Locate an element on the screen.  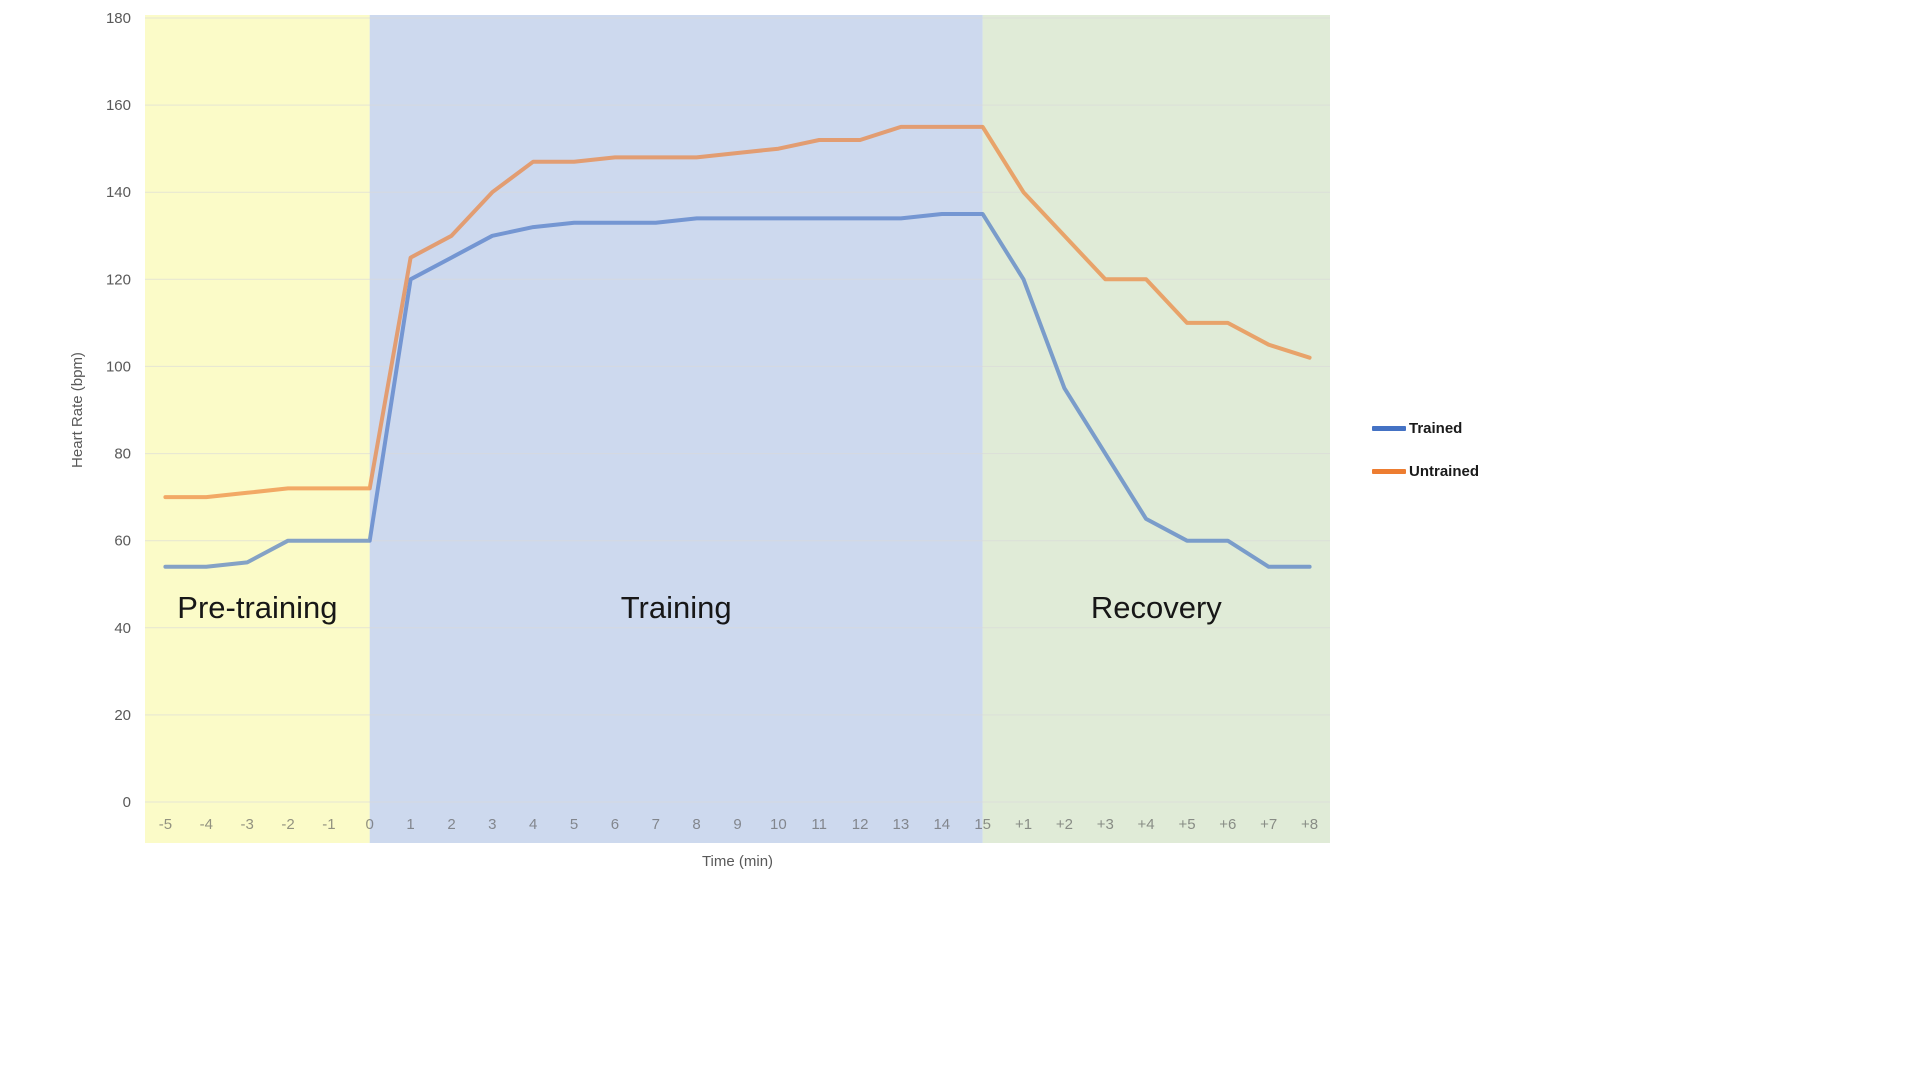
x-tick-label: 15 is located at coordinates (982, 824).